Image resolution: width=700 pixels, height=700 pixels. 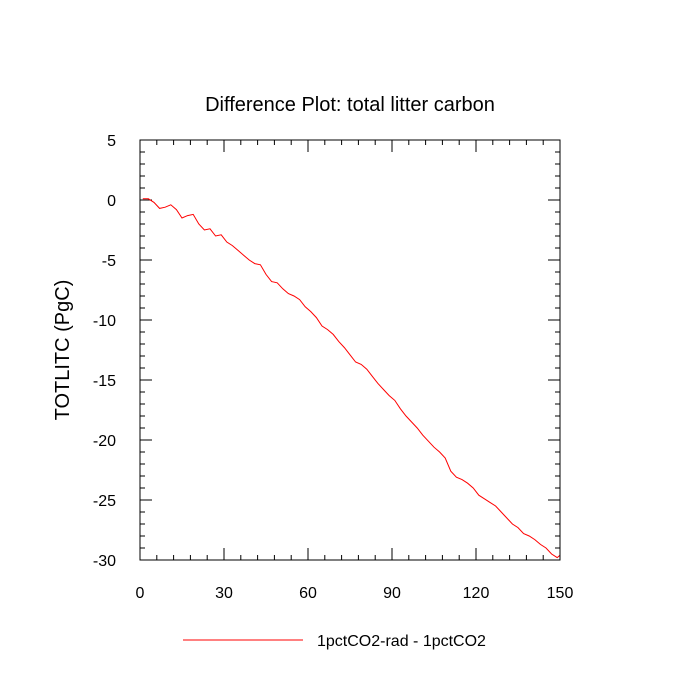 I want to click on legend: 1pctCO2-rad - 1pctCO2, so click(x=334, y=641).